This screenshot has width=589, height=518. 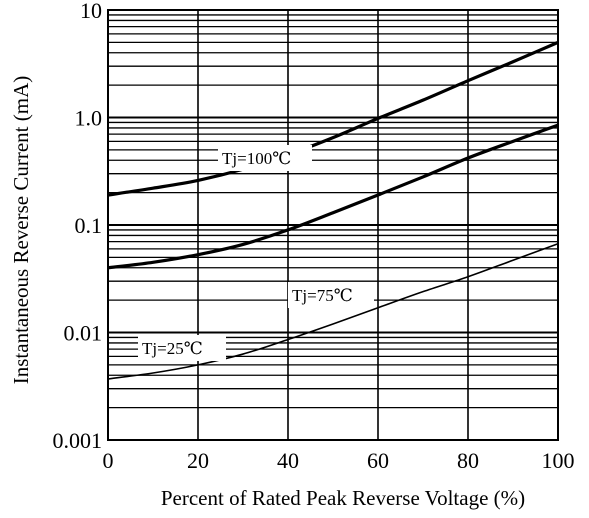 I want to click on x-tick-label: 0, so click(x=108, y=460).